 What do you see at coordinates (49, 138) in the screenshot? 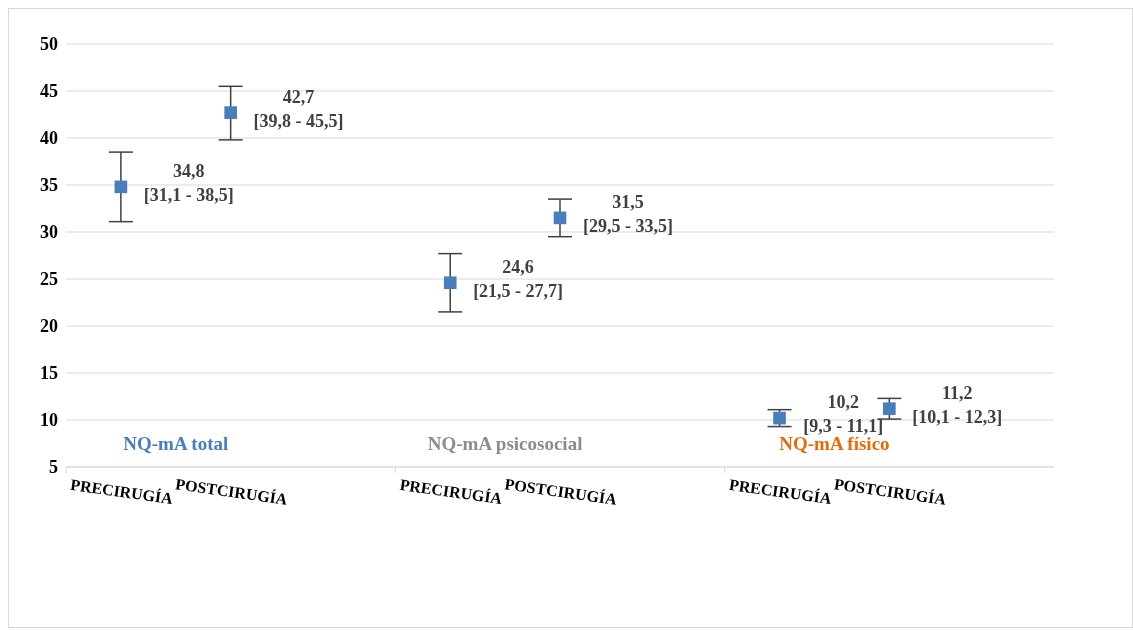
I see `y-tick-label: 40` at bounding box center [49, 138].